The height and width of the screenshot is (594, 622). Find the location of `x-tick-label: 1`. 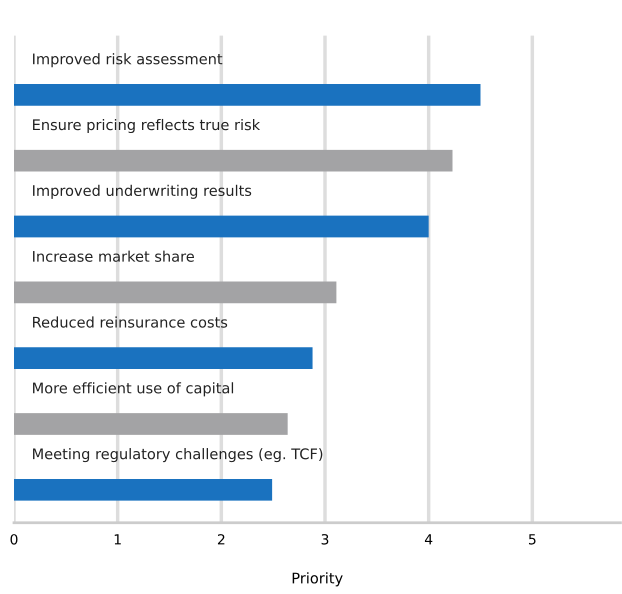

x-tick-label: 1 is located at coordinates (117, 539).